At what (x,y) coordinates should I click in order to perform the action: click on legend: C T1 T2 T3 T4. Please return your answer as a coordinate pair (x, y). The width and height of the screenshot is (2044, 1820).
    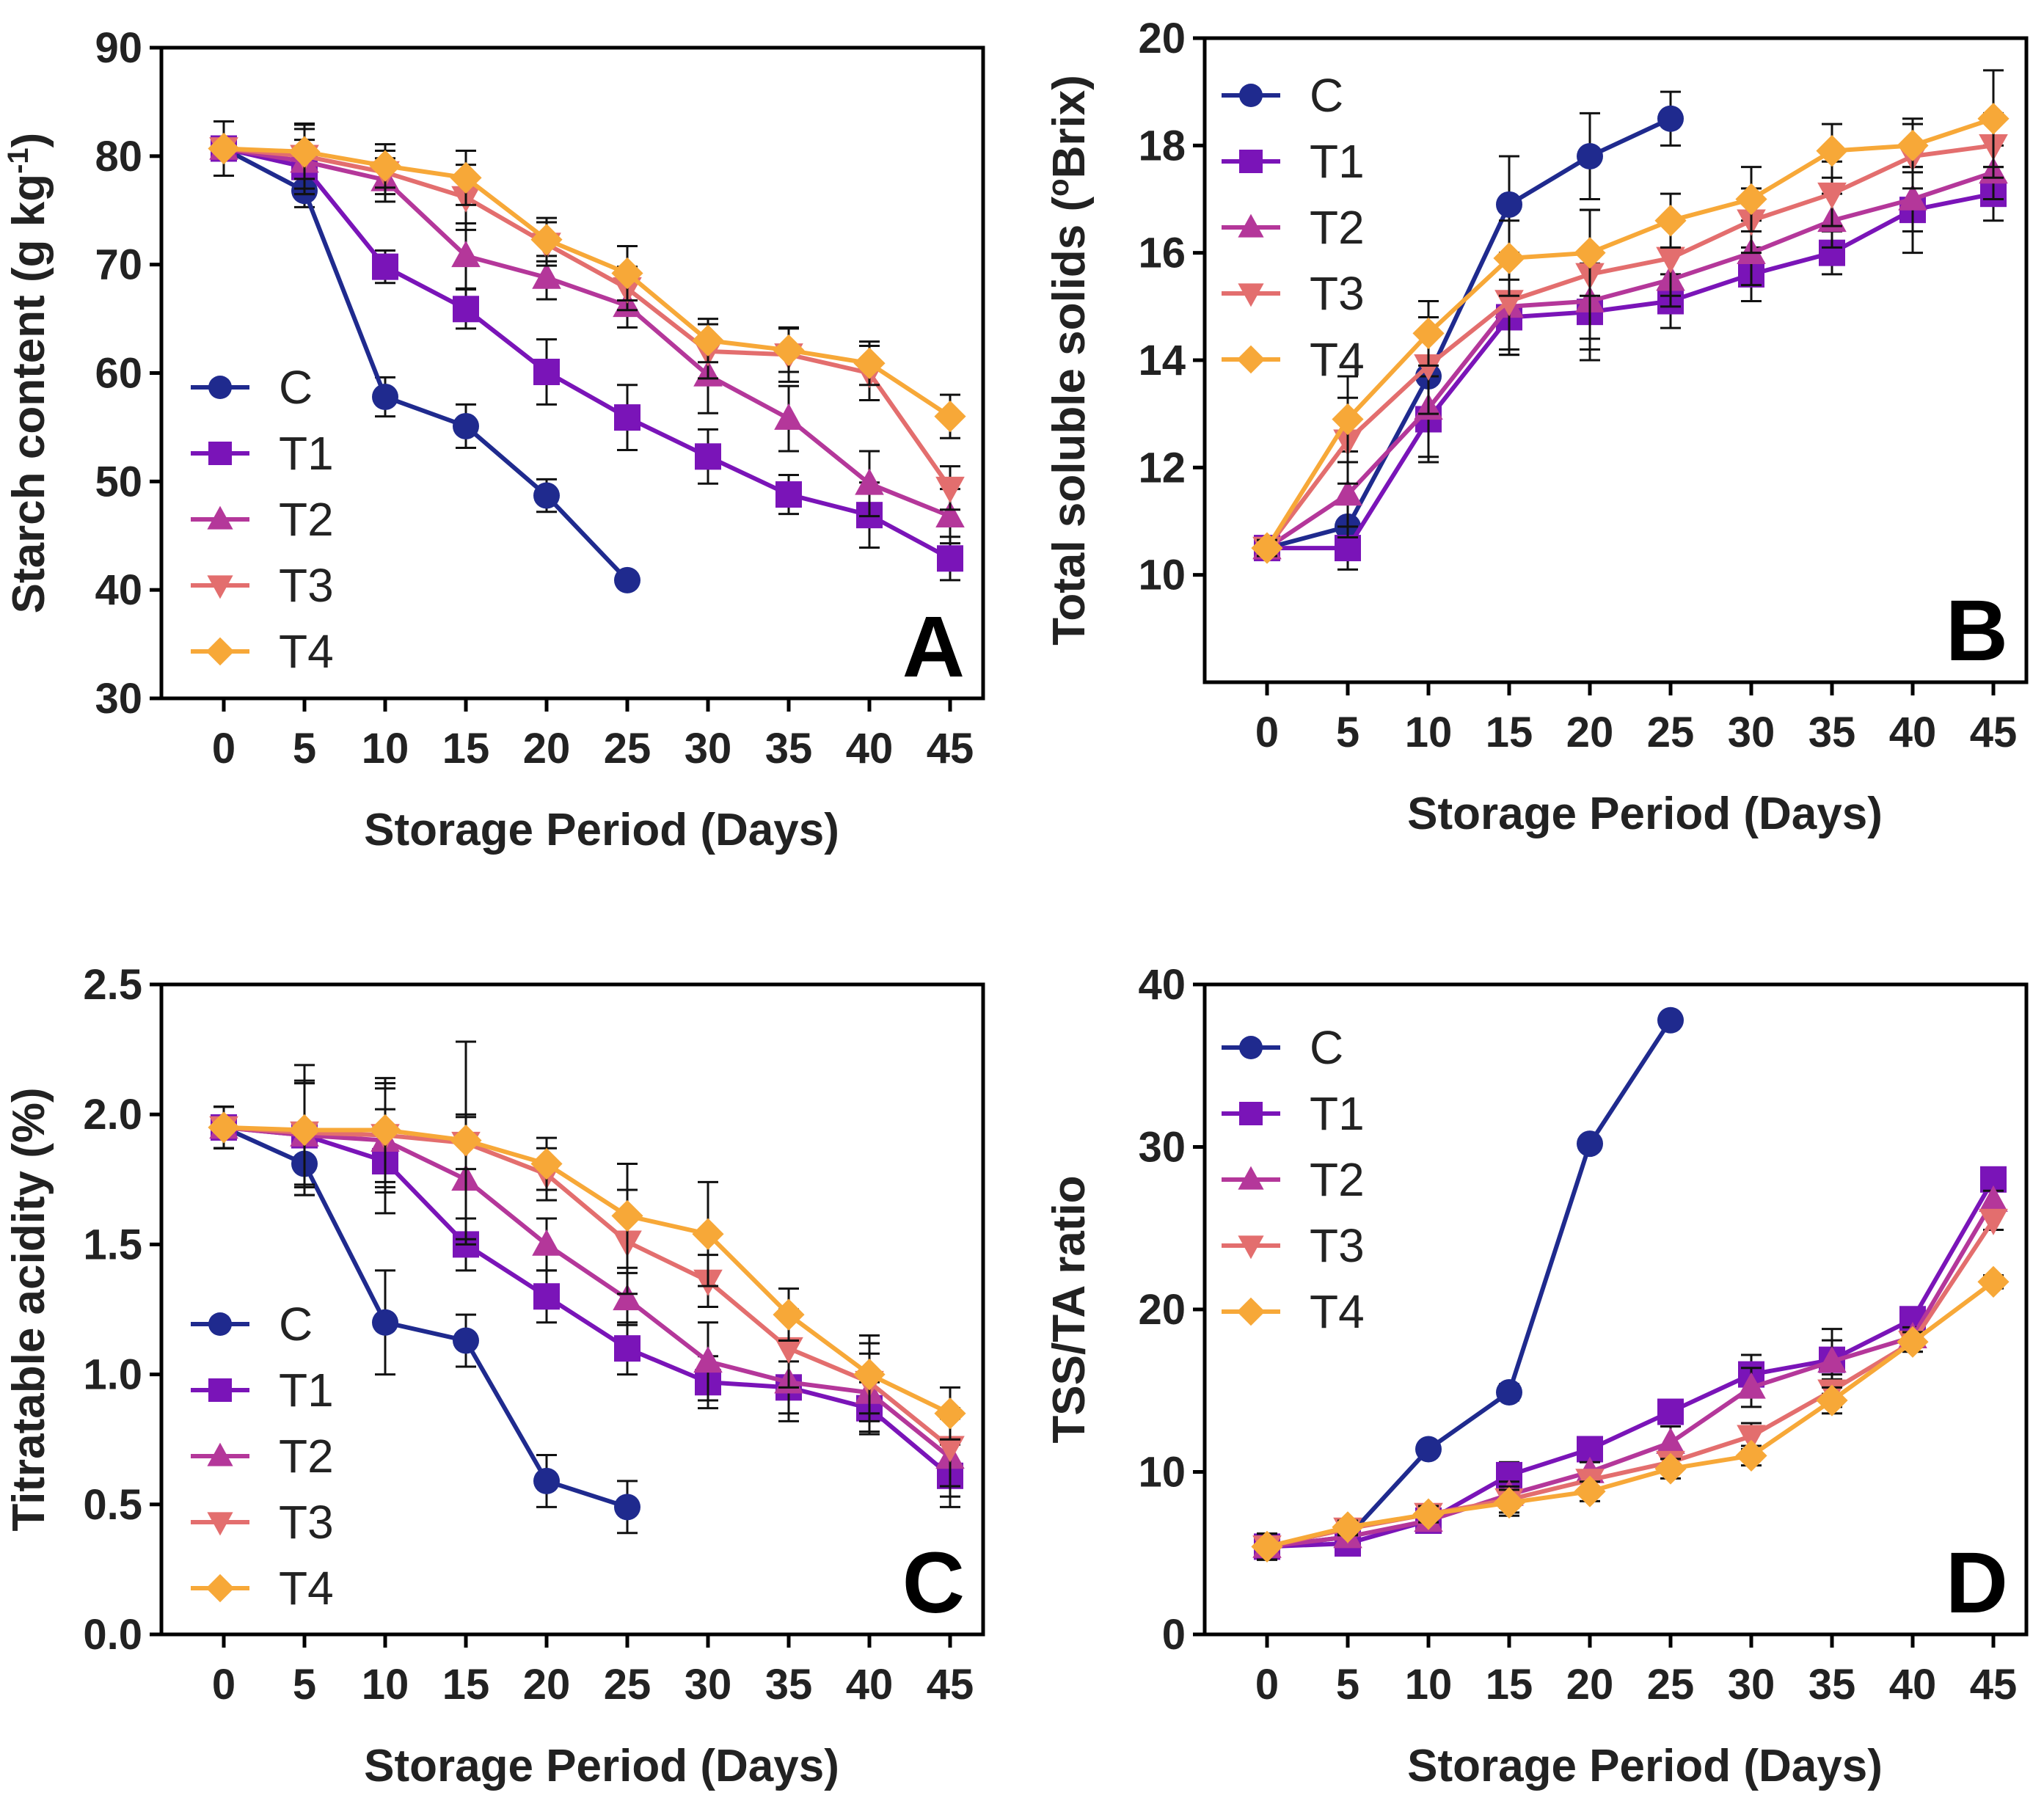
    Looking at the image, I should click on (1293, 227).